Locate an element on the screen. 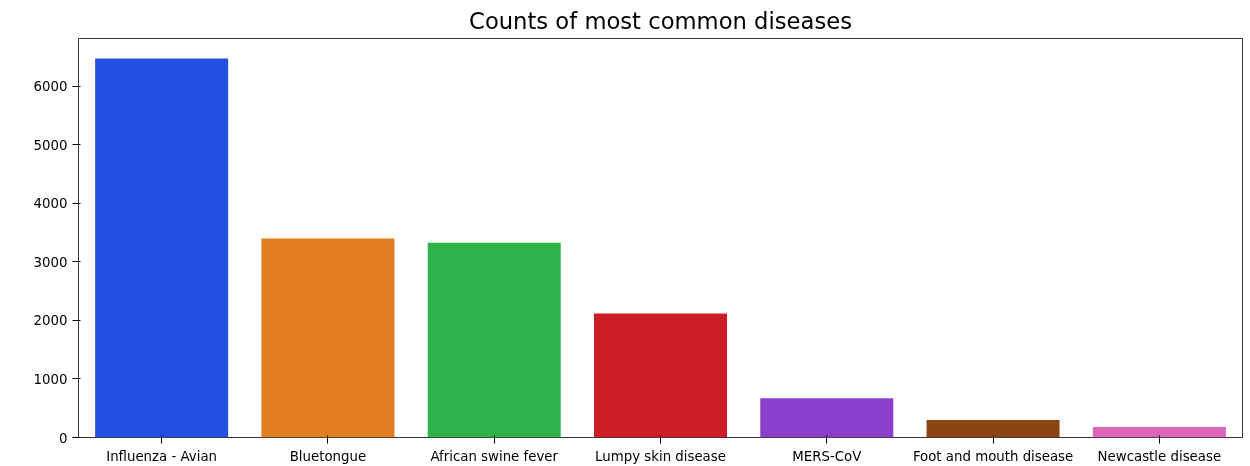 This screenshot has width=1250, height=466. x-tick-label: Lumpy skin disease is located at coordinates (660, 456).